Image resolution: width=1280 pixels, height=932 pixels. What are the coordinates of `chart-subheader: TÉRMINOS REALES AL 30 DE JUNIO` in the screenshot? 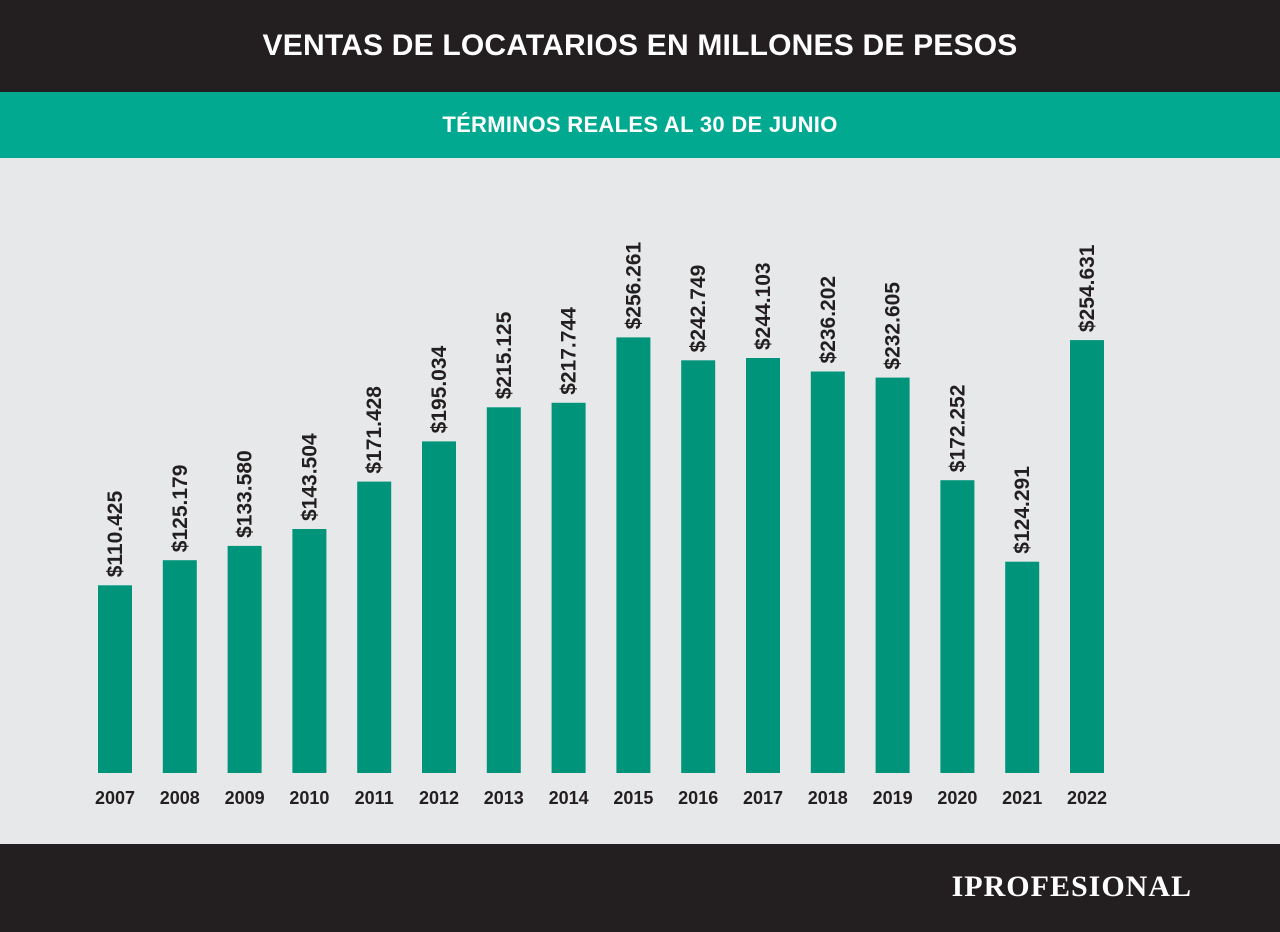 It's located at (640, 125).